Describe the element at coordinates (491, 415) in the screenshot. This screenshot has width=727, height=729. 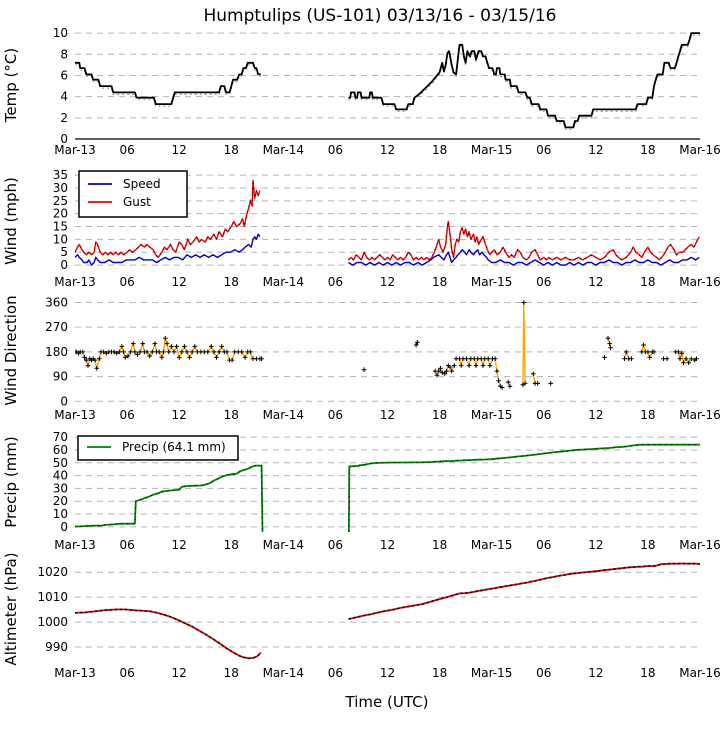
I see `x-tick-label: Mar-15` at that location.